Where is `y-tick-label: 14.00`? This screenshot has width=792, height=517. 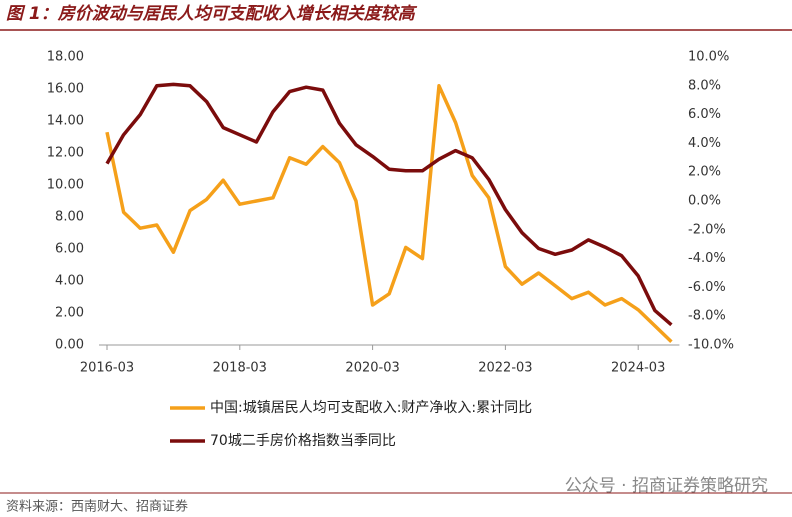 y-tick-label: 14.00 is located at coordinates (65, 121).